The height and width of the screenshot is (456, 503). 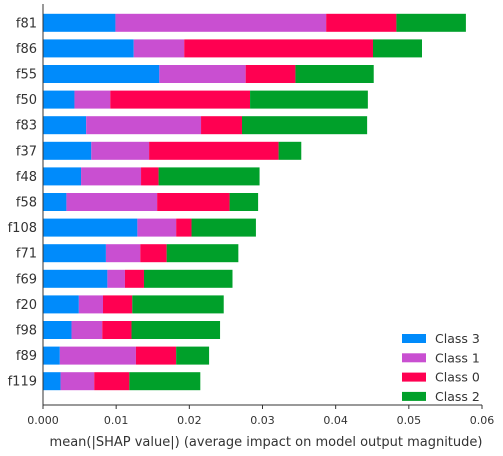 What do you see at coordinates (409, 420) in the screenshot?
I see `x-tick-label: 0.05` at bounding box center [409, 420].